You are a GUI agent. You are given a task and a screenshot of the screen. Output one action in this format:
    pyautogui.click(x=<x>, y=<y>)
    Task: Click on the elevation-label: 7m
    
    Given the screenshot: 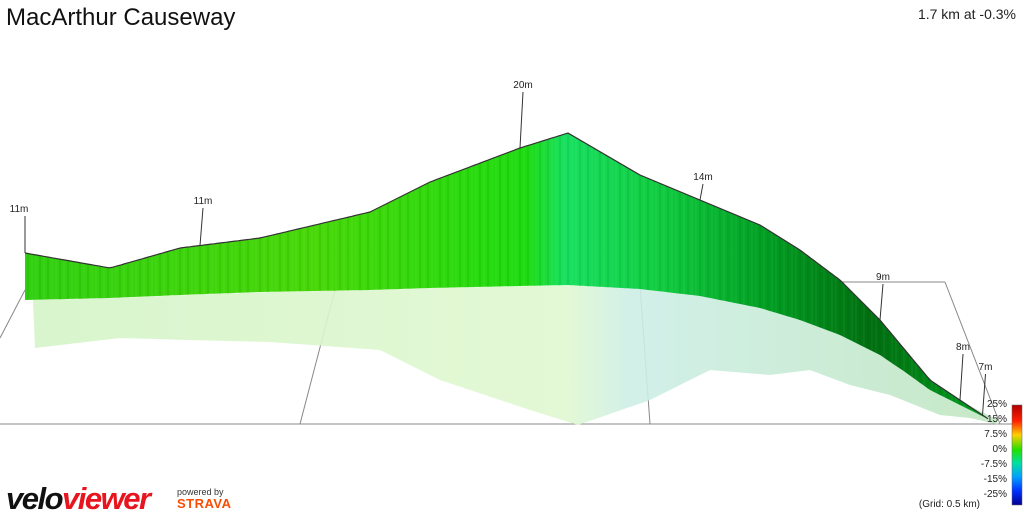 What is the action you would take?
    pyautogui.click(x=986, y=367)
    